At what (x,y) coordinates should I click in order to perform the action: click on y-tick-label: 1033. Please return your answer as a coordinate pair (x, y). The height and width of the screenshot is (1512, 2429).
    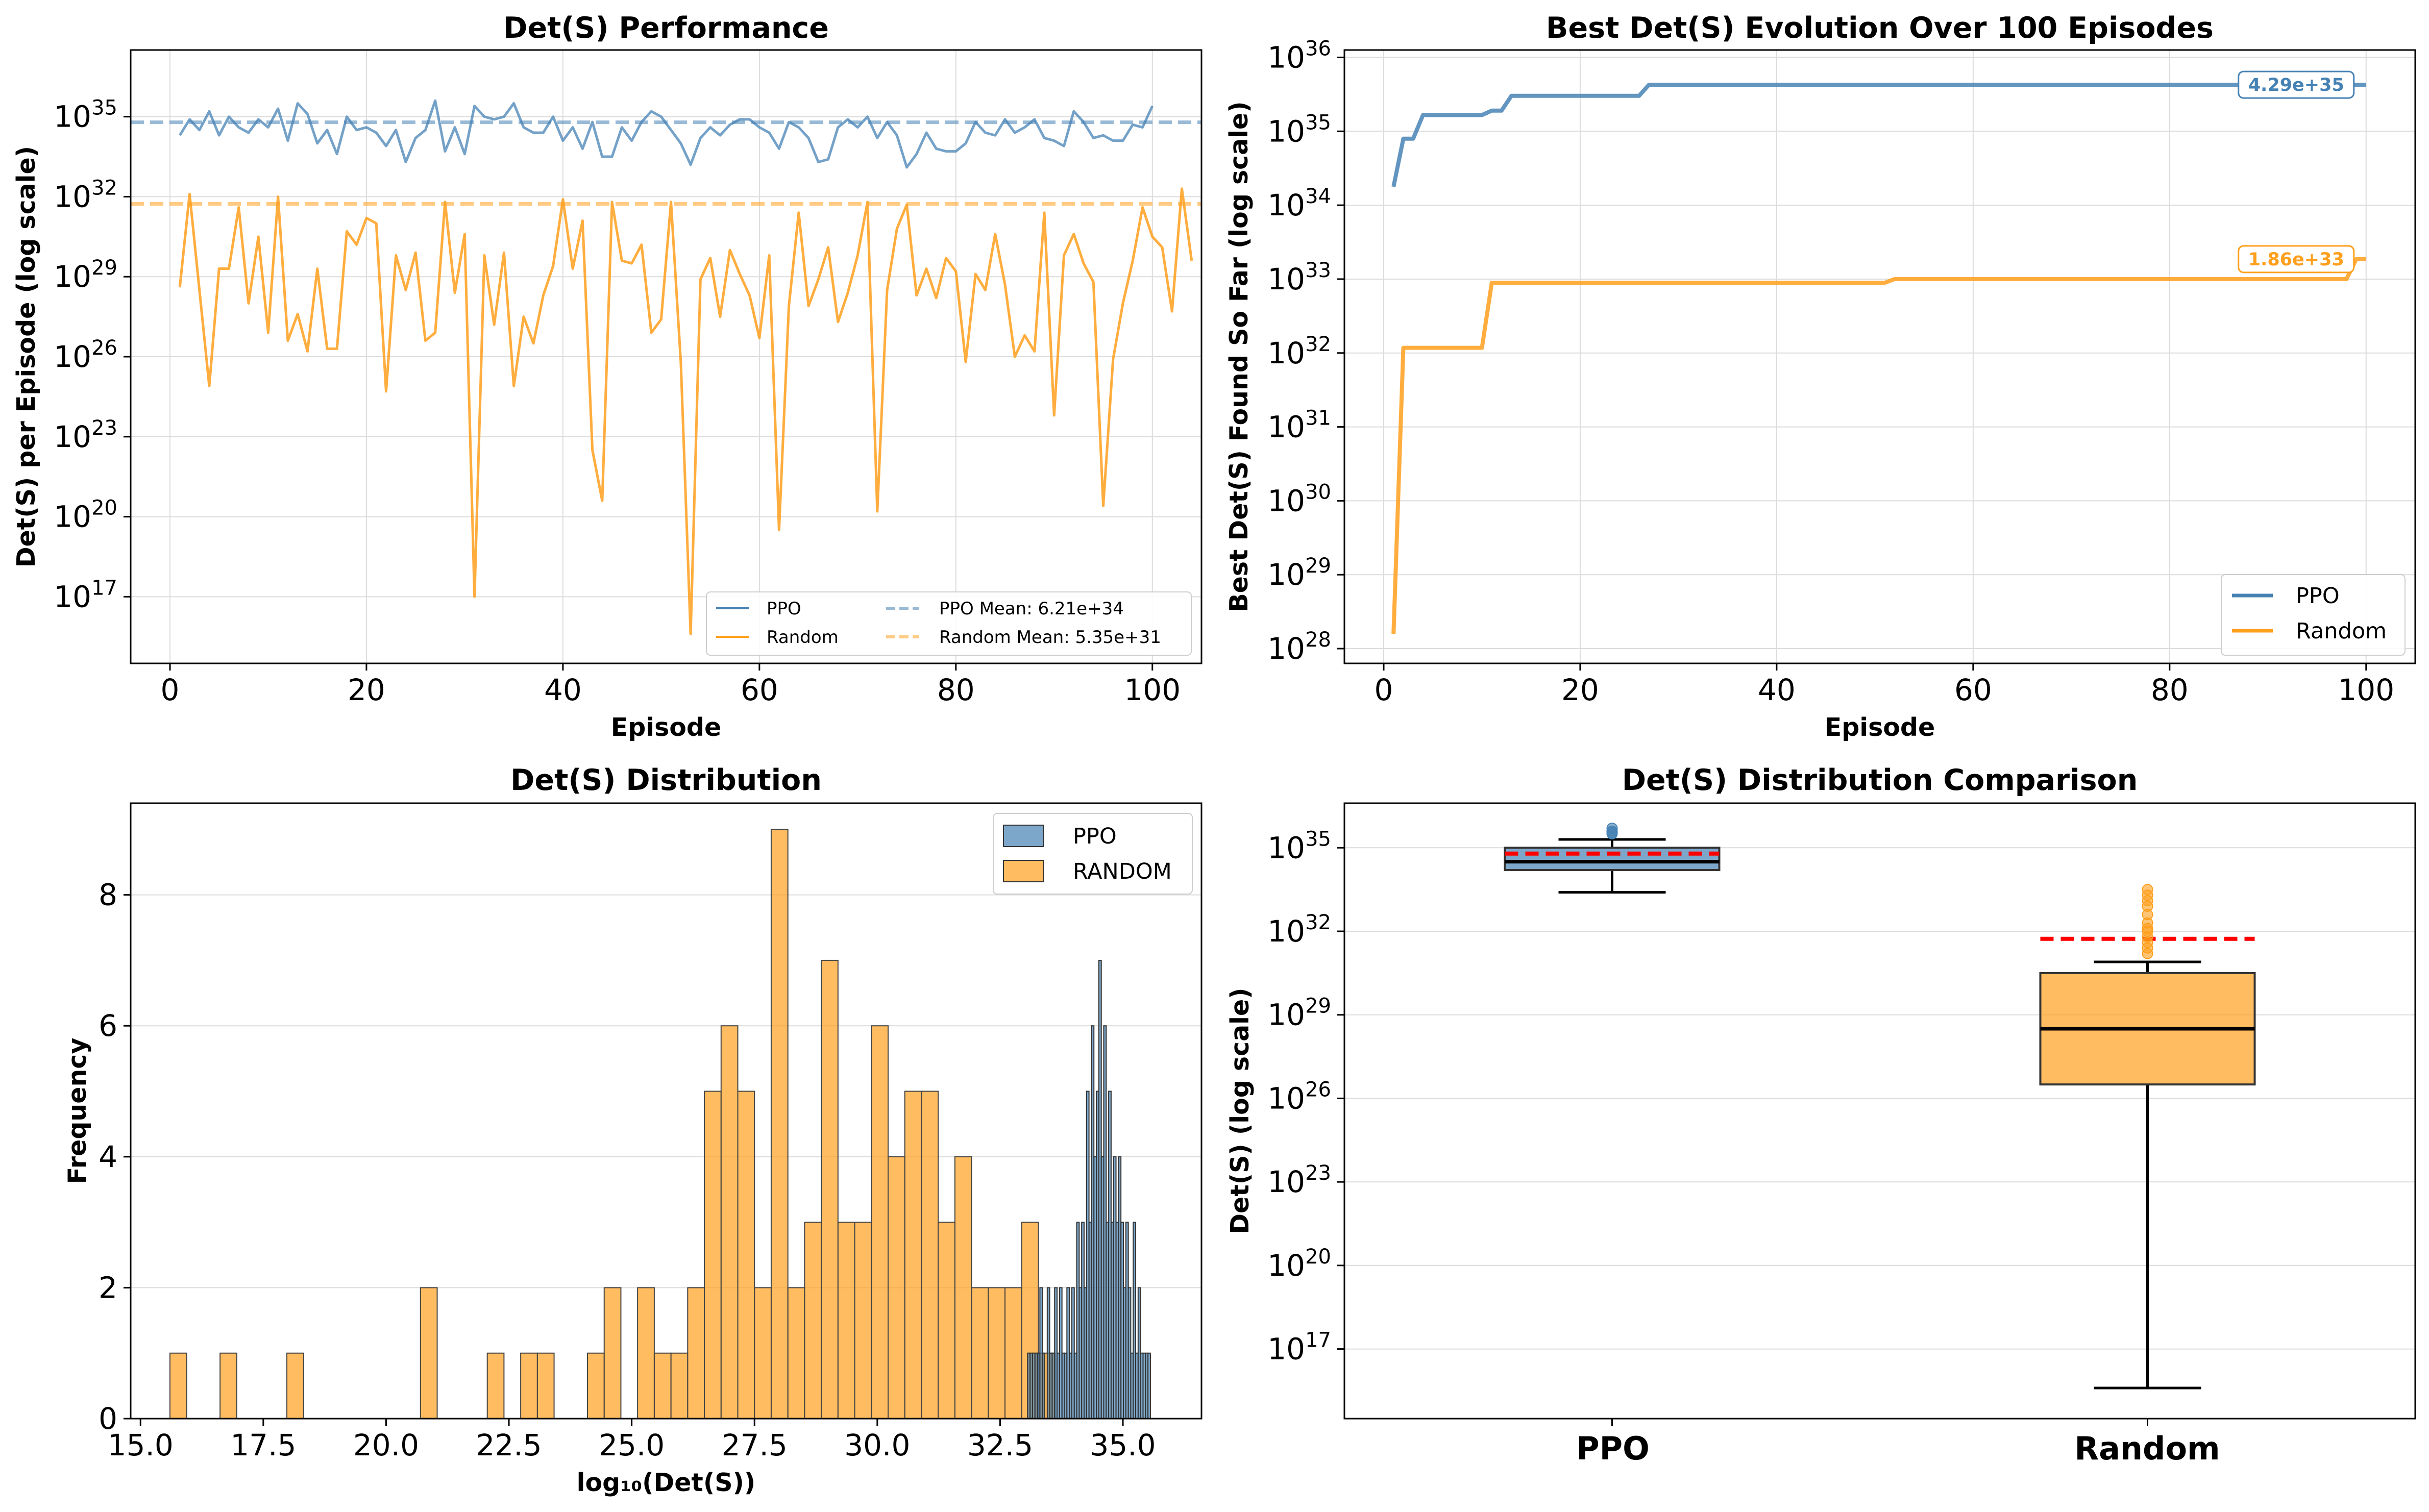
    Looking at the image, I should click on (1299, 277).